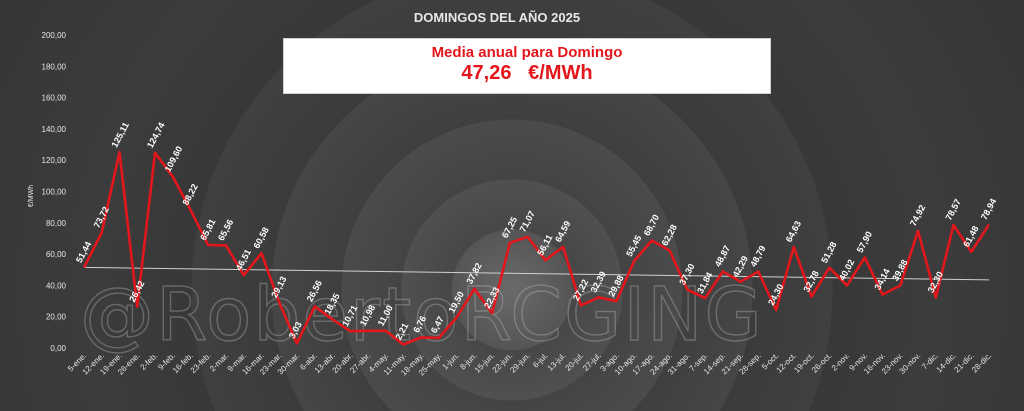  I want to click on y-tick-label: 100,00, so click(54, 192).